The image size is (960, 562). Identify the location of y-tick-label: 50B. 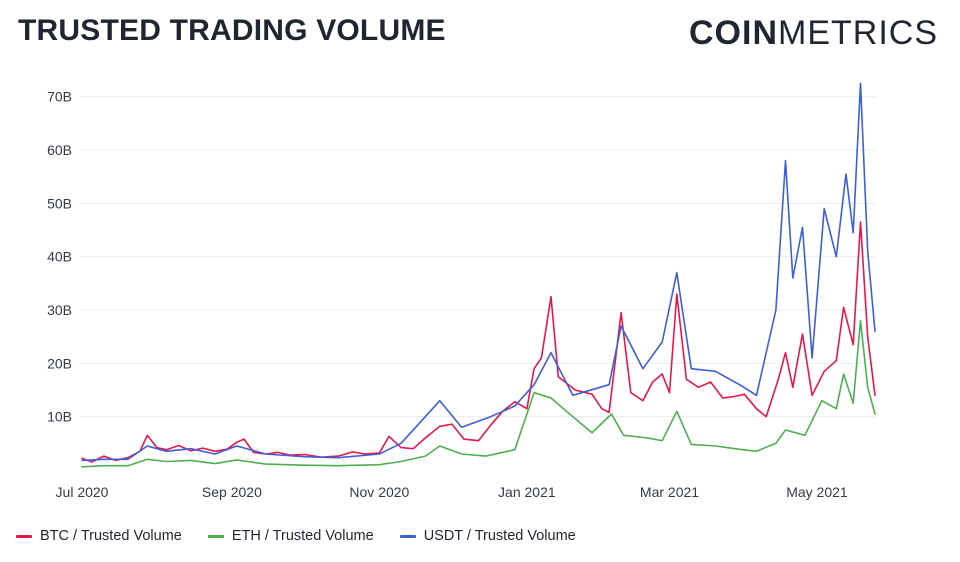
(59, 203).